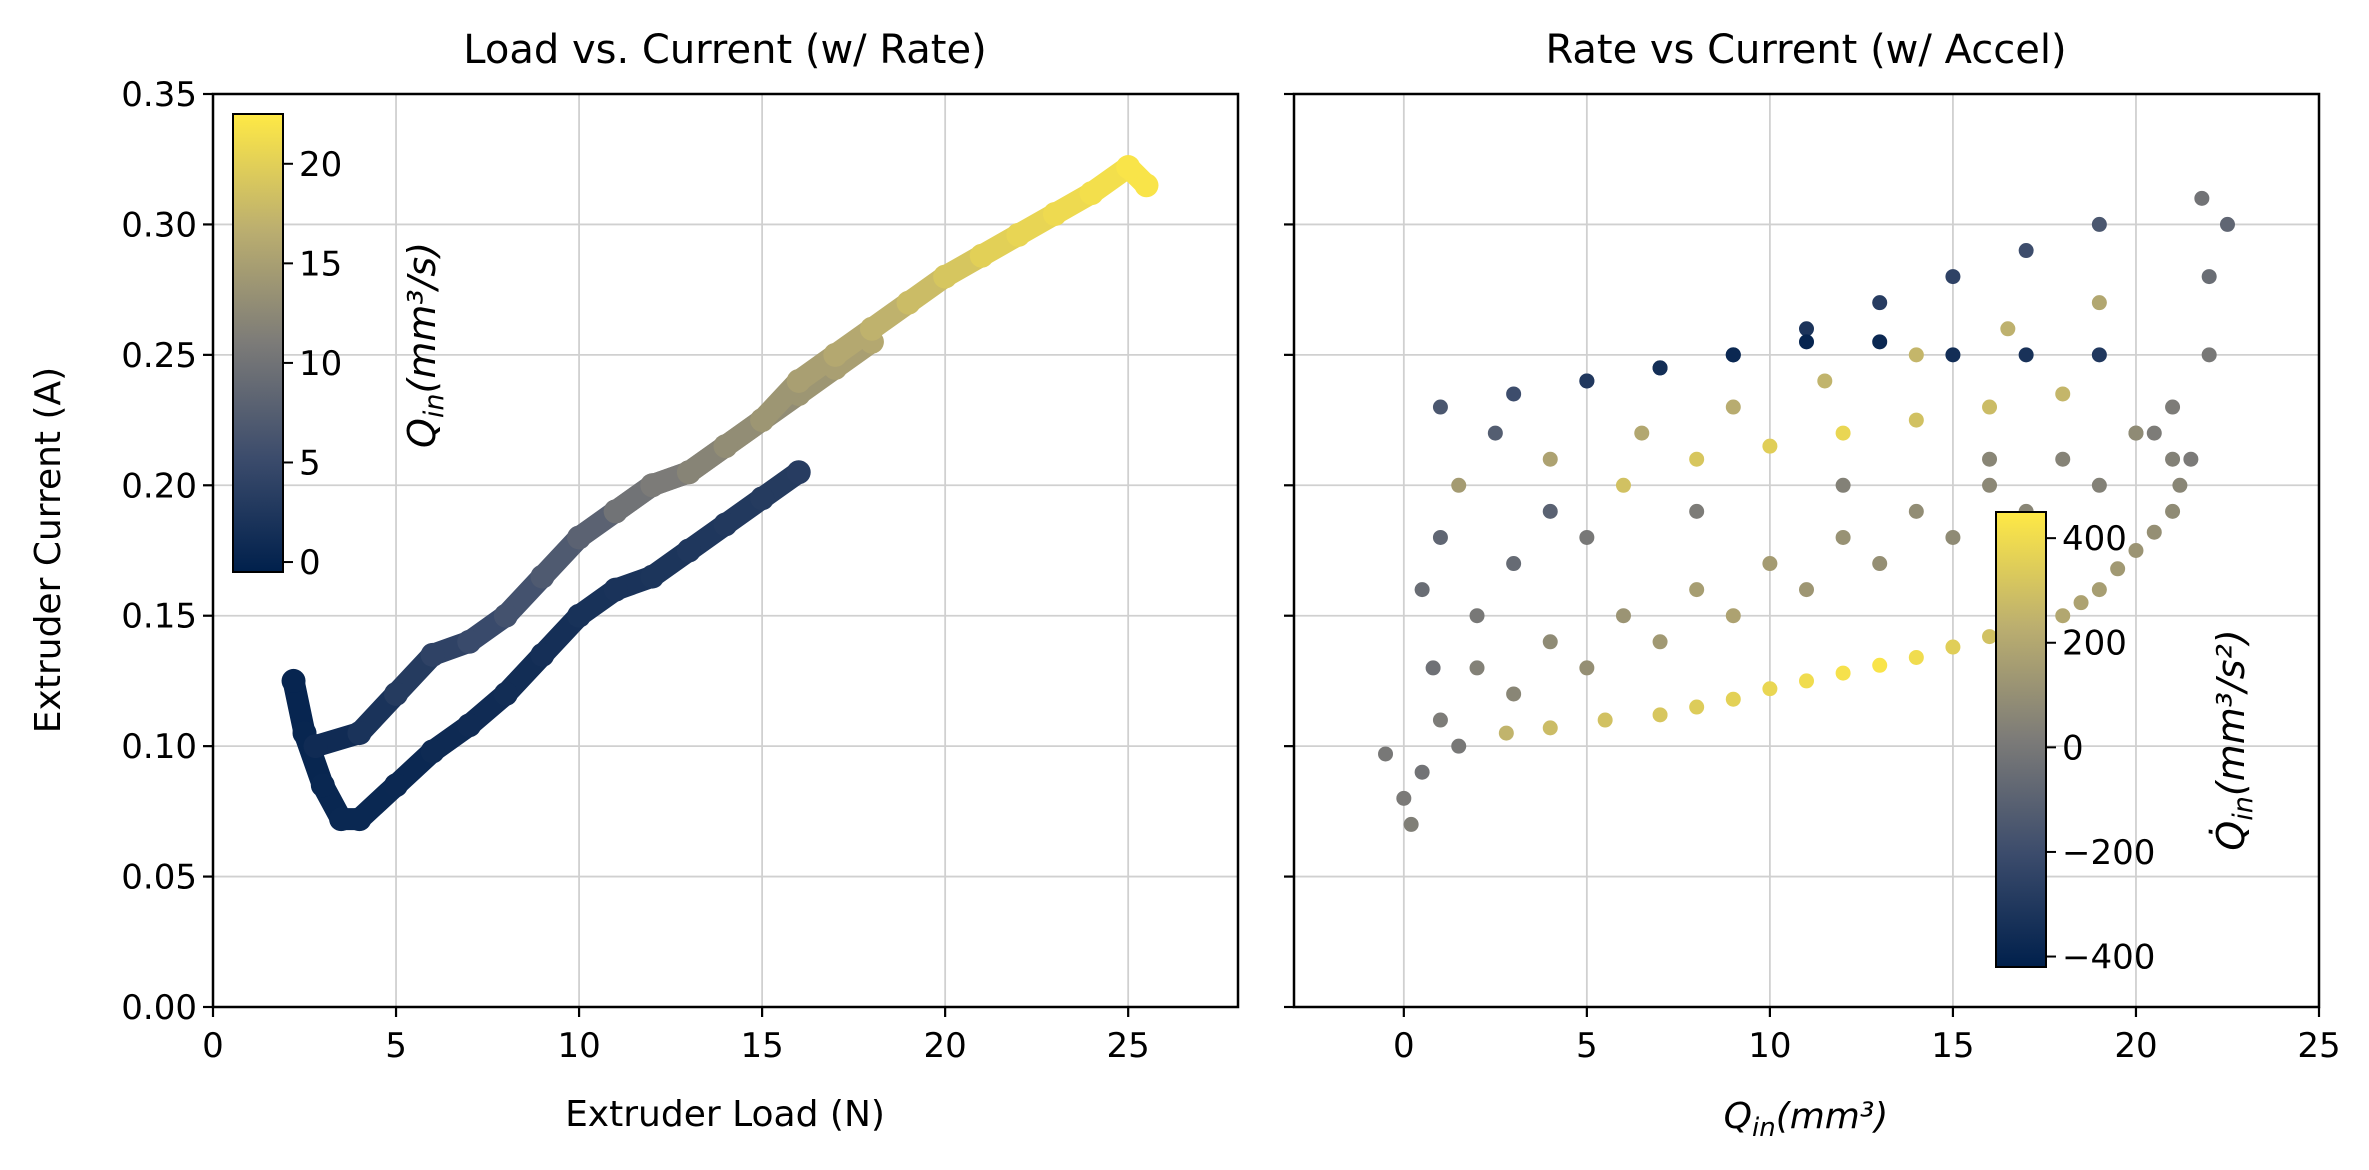  I want to click on right-colorbar-ticks: −400 −200 0 200 400, so click(2100, 748).